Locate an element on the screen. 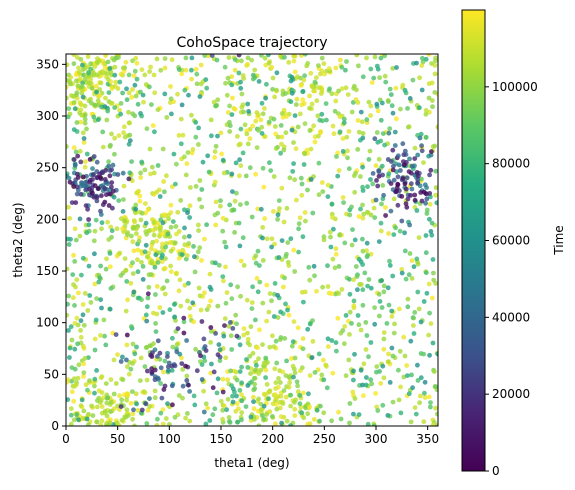 The width and height of the screenshot is (575, 490). x-tick-label: 200 is located at coordinates (272, 439).